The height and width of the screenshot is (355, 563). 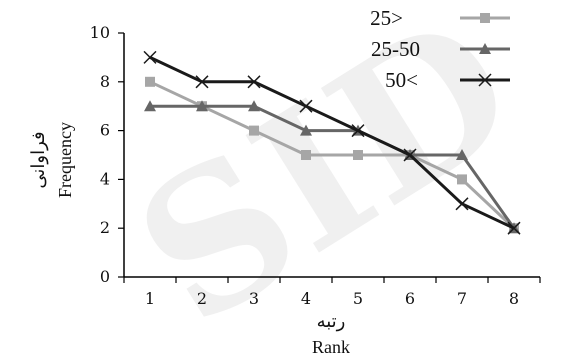 I want to click on x-tick-label: 3, so click(x=254, y=298).